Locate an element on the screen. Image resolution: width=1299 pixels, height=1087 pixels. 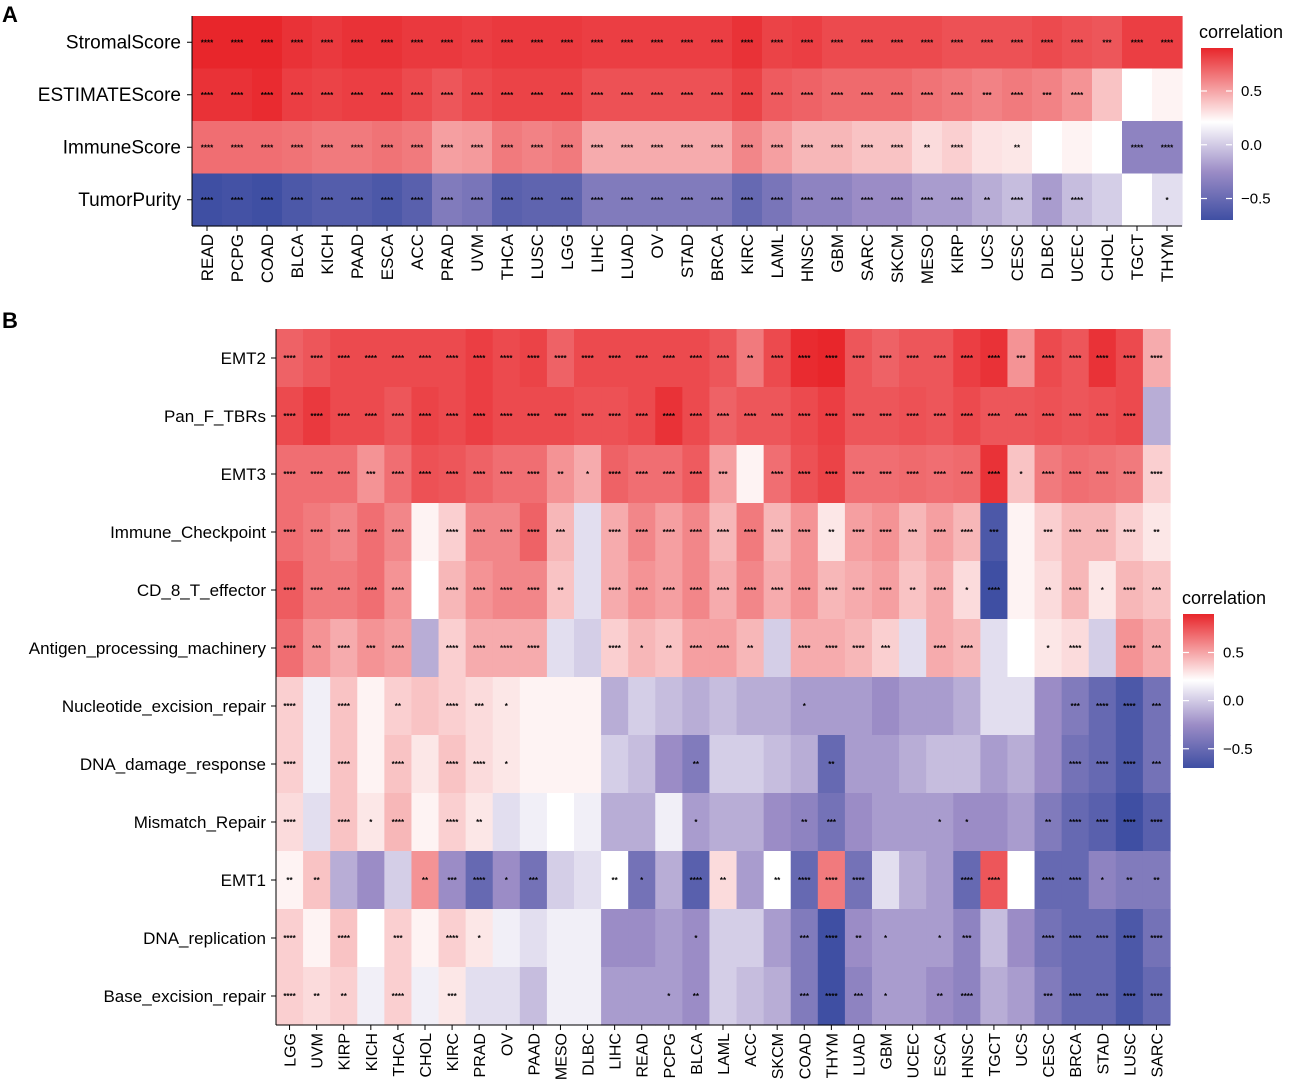
column-label: LIHC is located at coordinates (597, 253).